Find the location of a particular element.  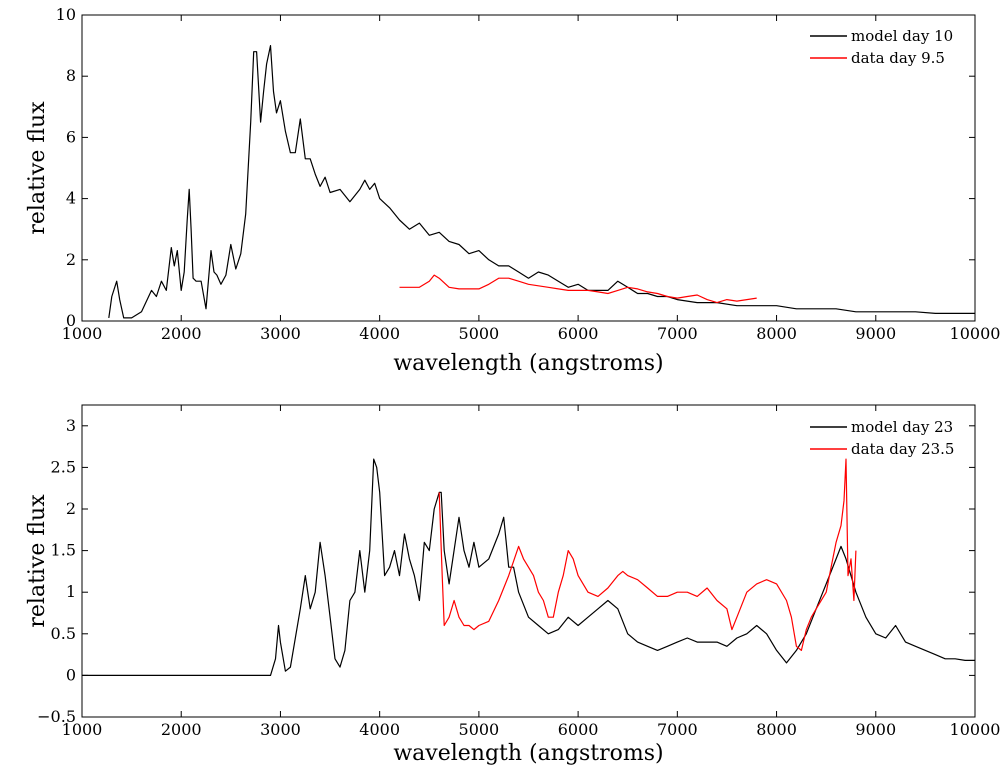

panel1-y-tick-label: 10 is located at coordinates (66, 14).